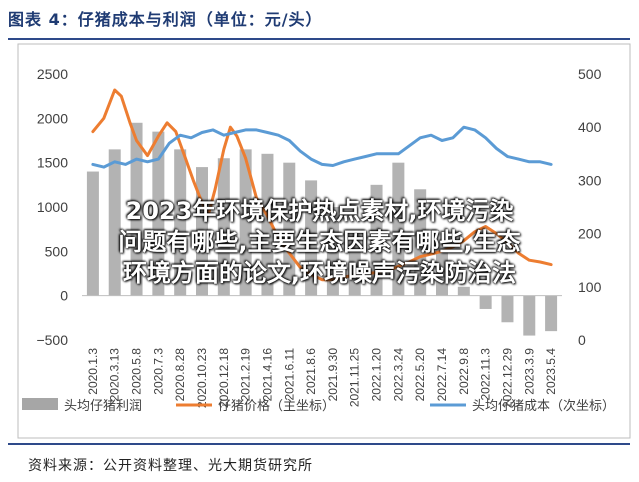 The width and height of the screenshot is (639, 482). What do you see at coordinates (93, 371) in the screenshot?
I see `x-tick-label-0: 2020.1.3` at bounding box center [93, 371].